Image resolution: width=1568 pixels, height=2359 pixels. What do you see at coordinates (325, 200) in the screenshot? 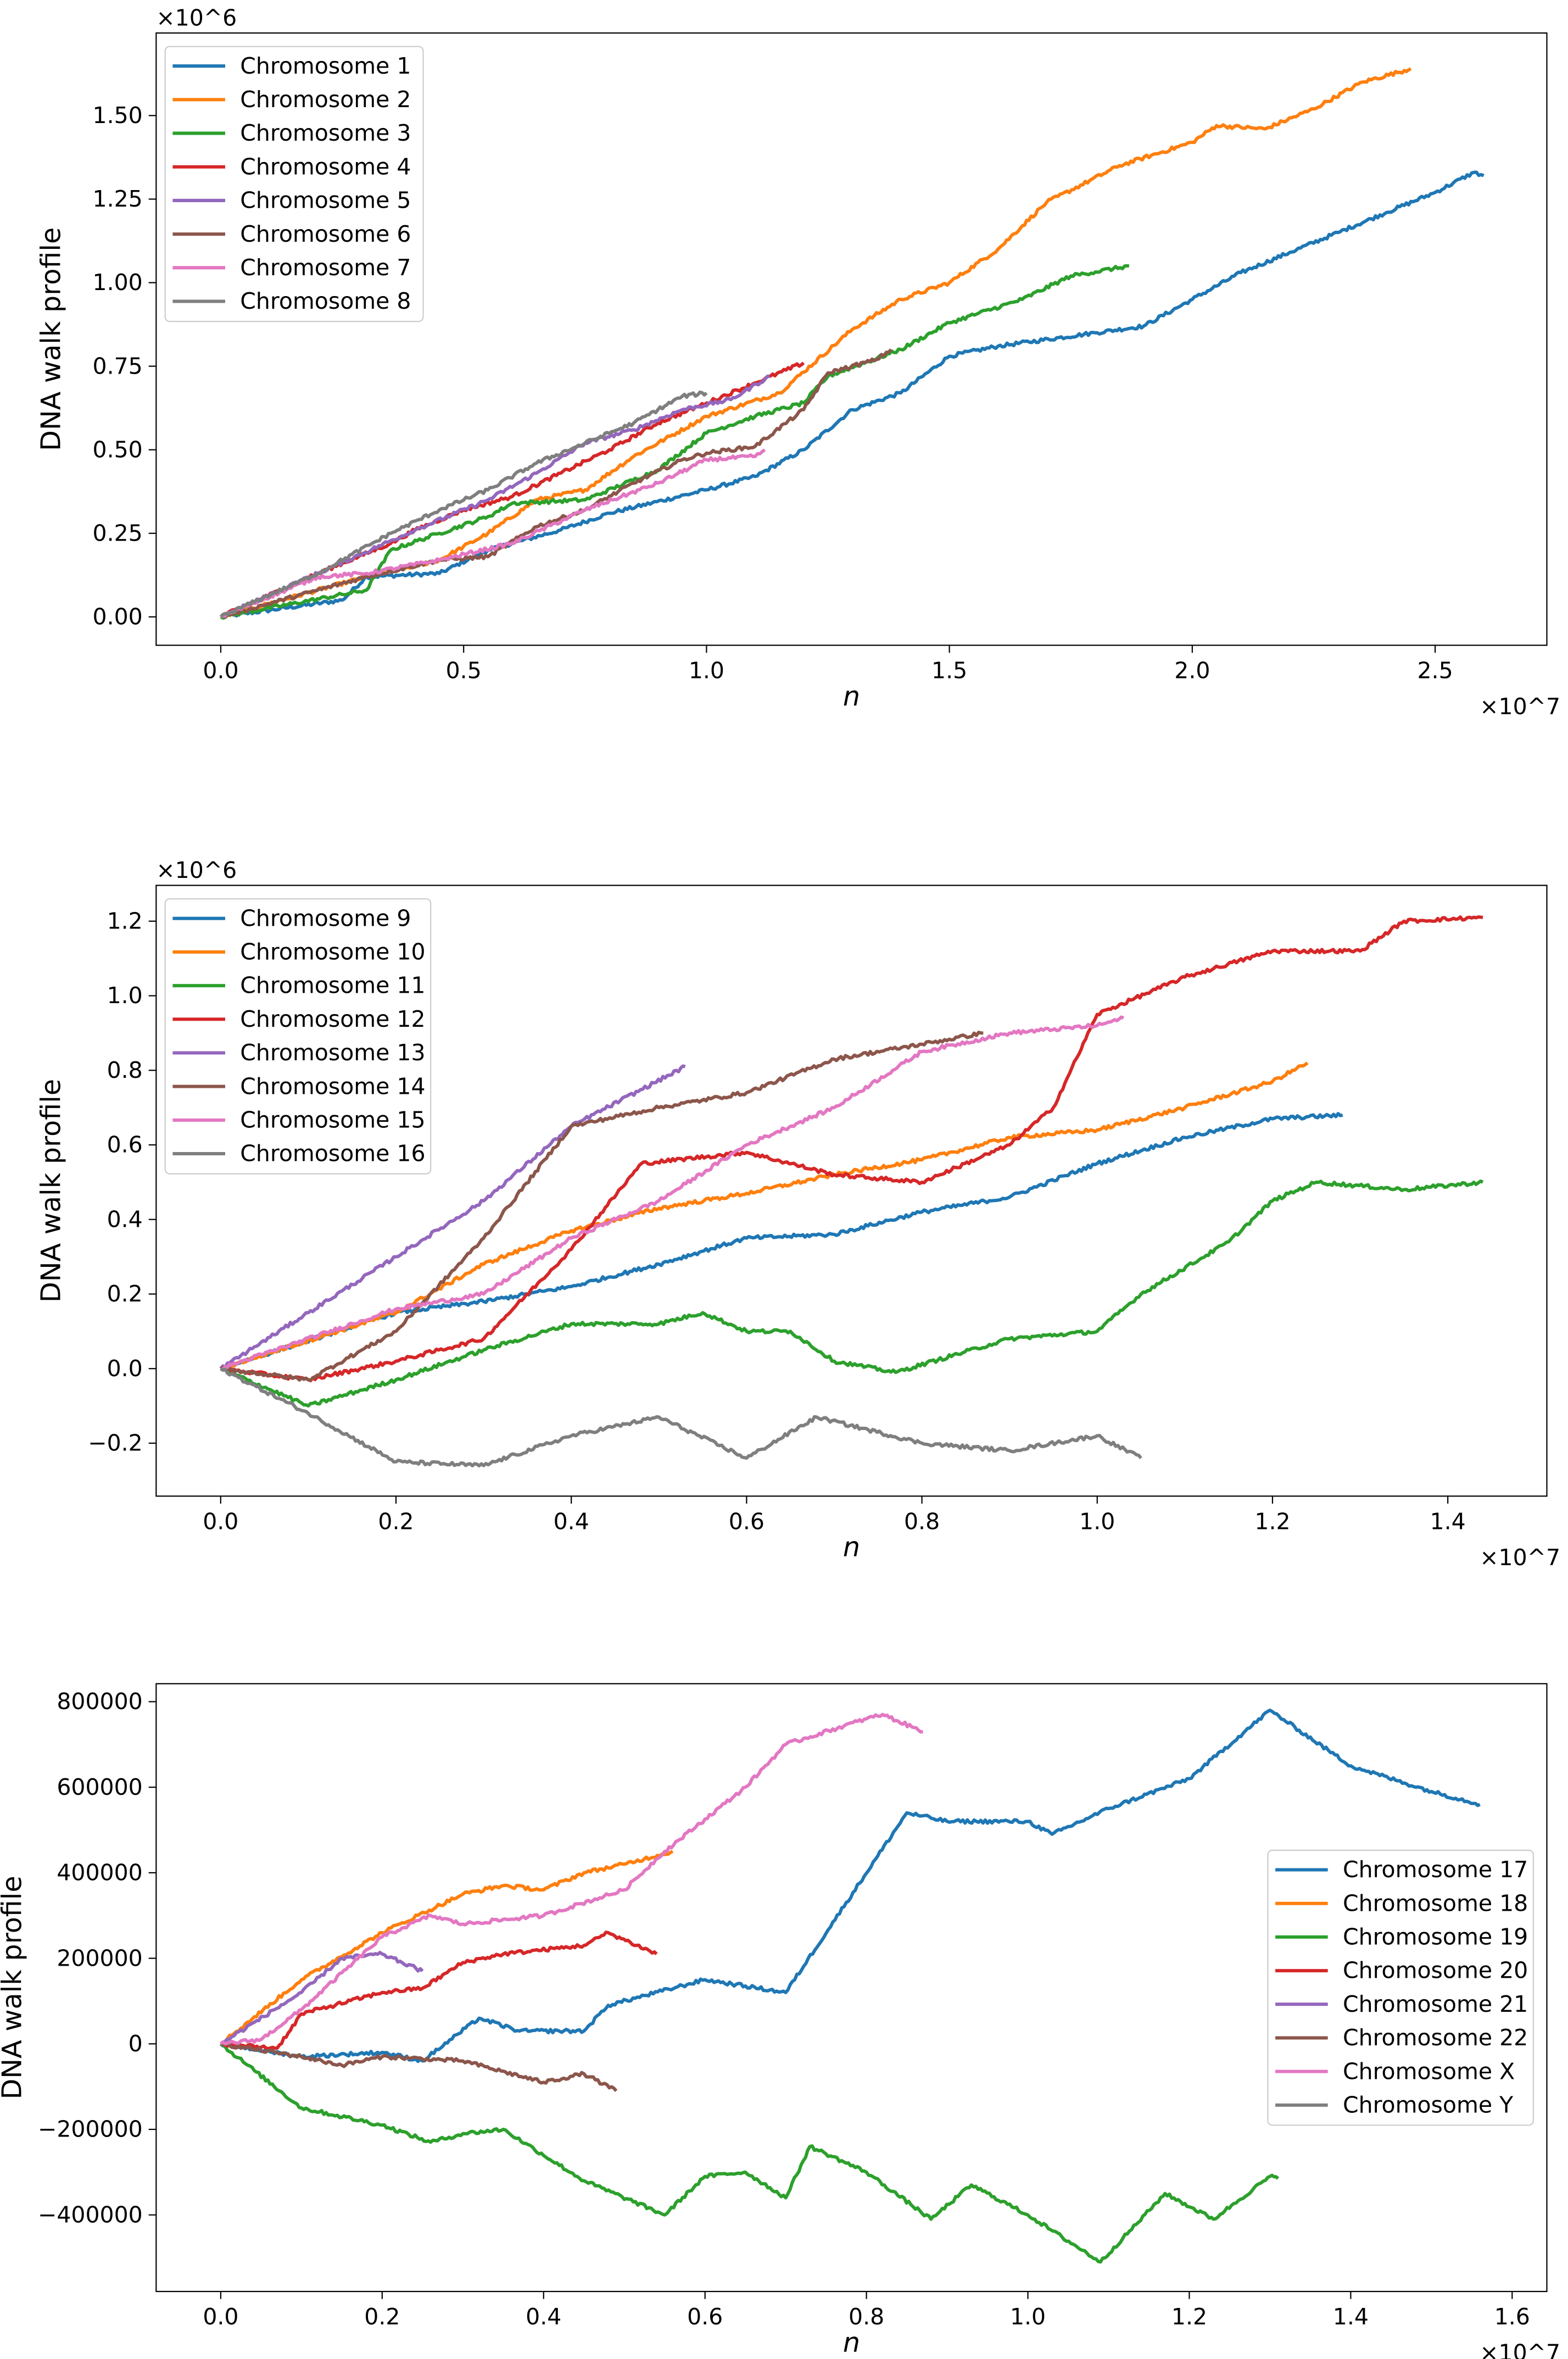
I see `legend-label: Chromosome 5` at bounding box center [325, 200].